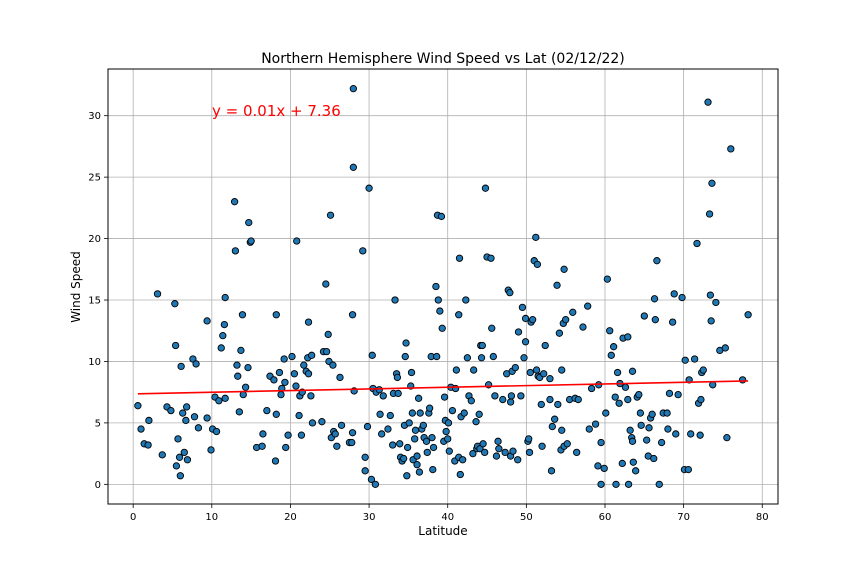 The image size is (864, 576). What do you see at coordinates (290, 517) in the screenshot?
I see `x-tick-label: 20` at bounding box center [290, 517].